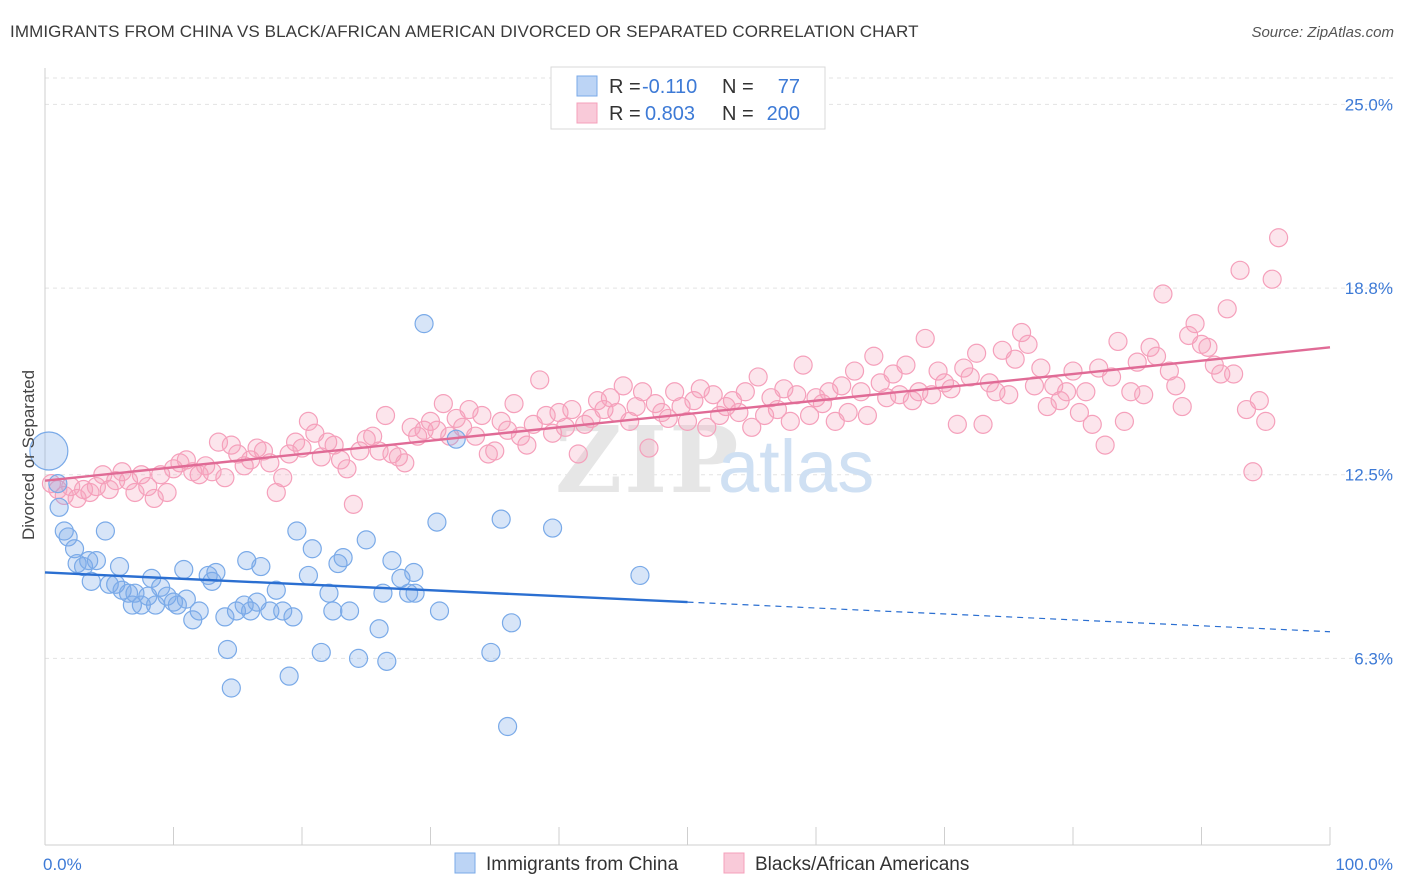 This screenshot has width=1406, height=892. What do you see at coordinates (734, 863) in the screenshot?
I see `legend-swatch-black` at bounding box center [734, 863].